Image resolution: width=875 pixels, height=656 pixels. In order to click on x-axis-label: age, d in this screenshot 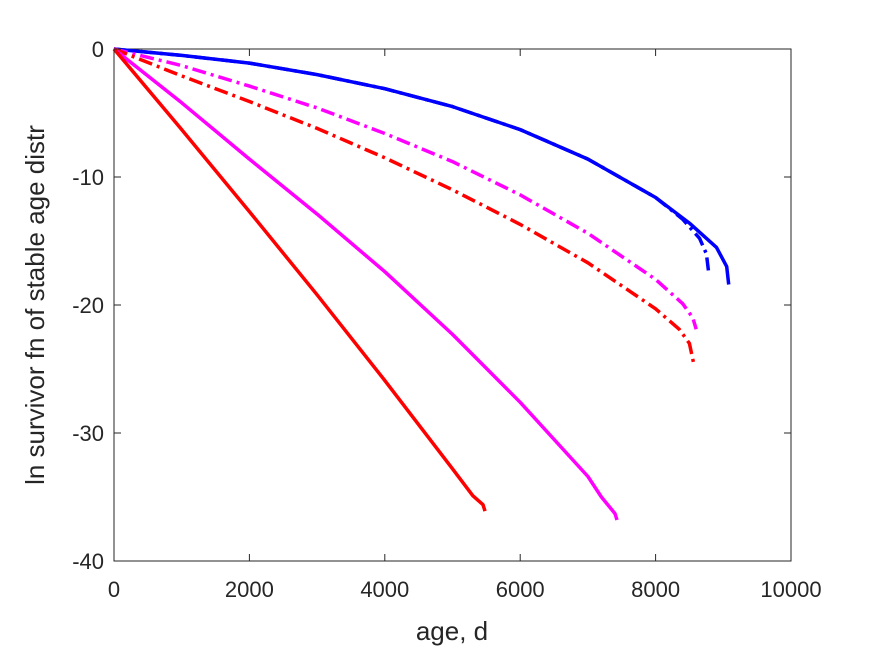, I will do `click(452, 631)`.